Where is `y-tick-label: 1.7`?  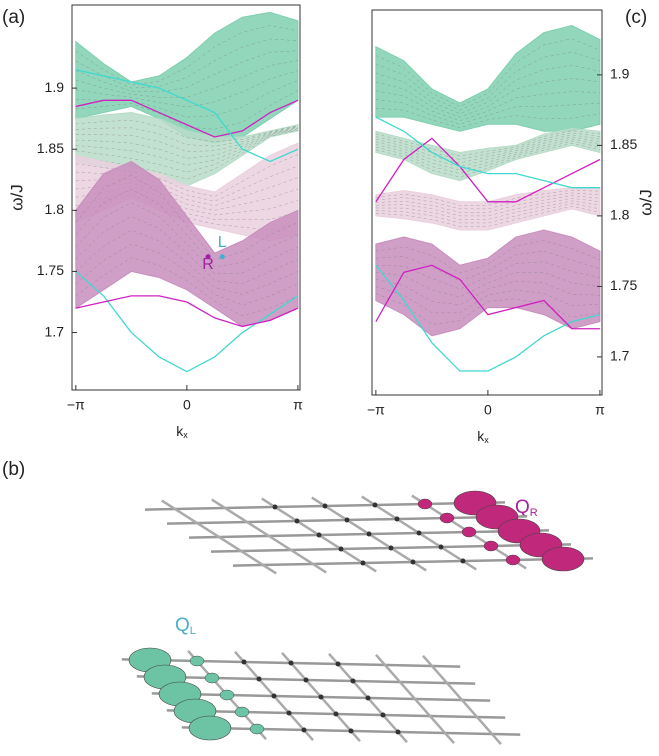
y-tick-label: 1.7 is located at coordinates (55, 331).